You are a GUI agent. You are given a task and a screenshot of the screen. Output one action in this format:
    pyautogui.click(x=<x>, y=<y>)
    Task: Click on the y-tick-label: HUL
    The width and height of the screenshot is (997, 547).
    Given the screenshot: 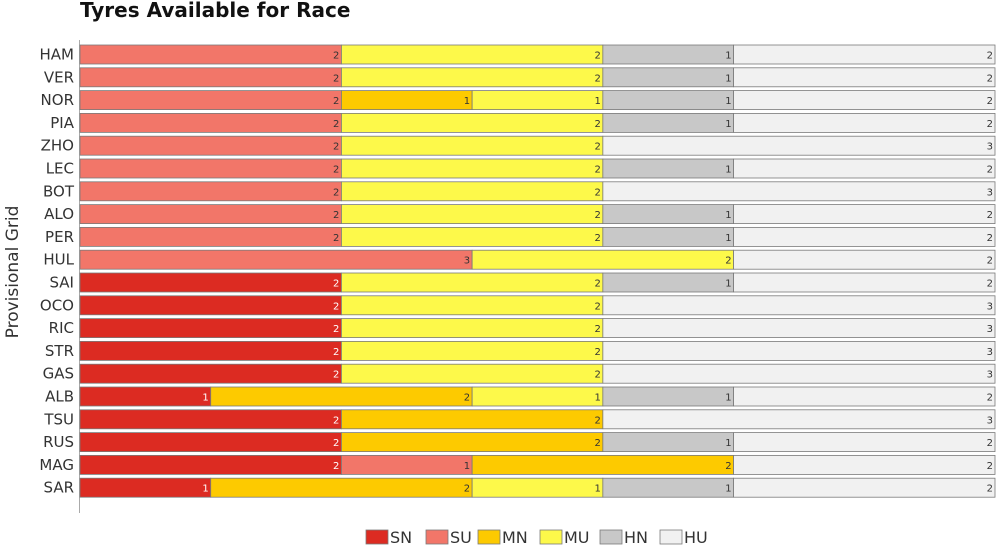 What is the action you would take?
    pyautogui.click(x=58, y=260)
    